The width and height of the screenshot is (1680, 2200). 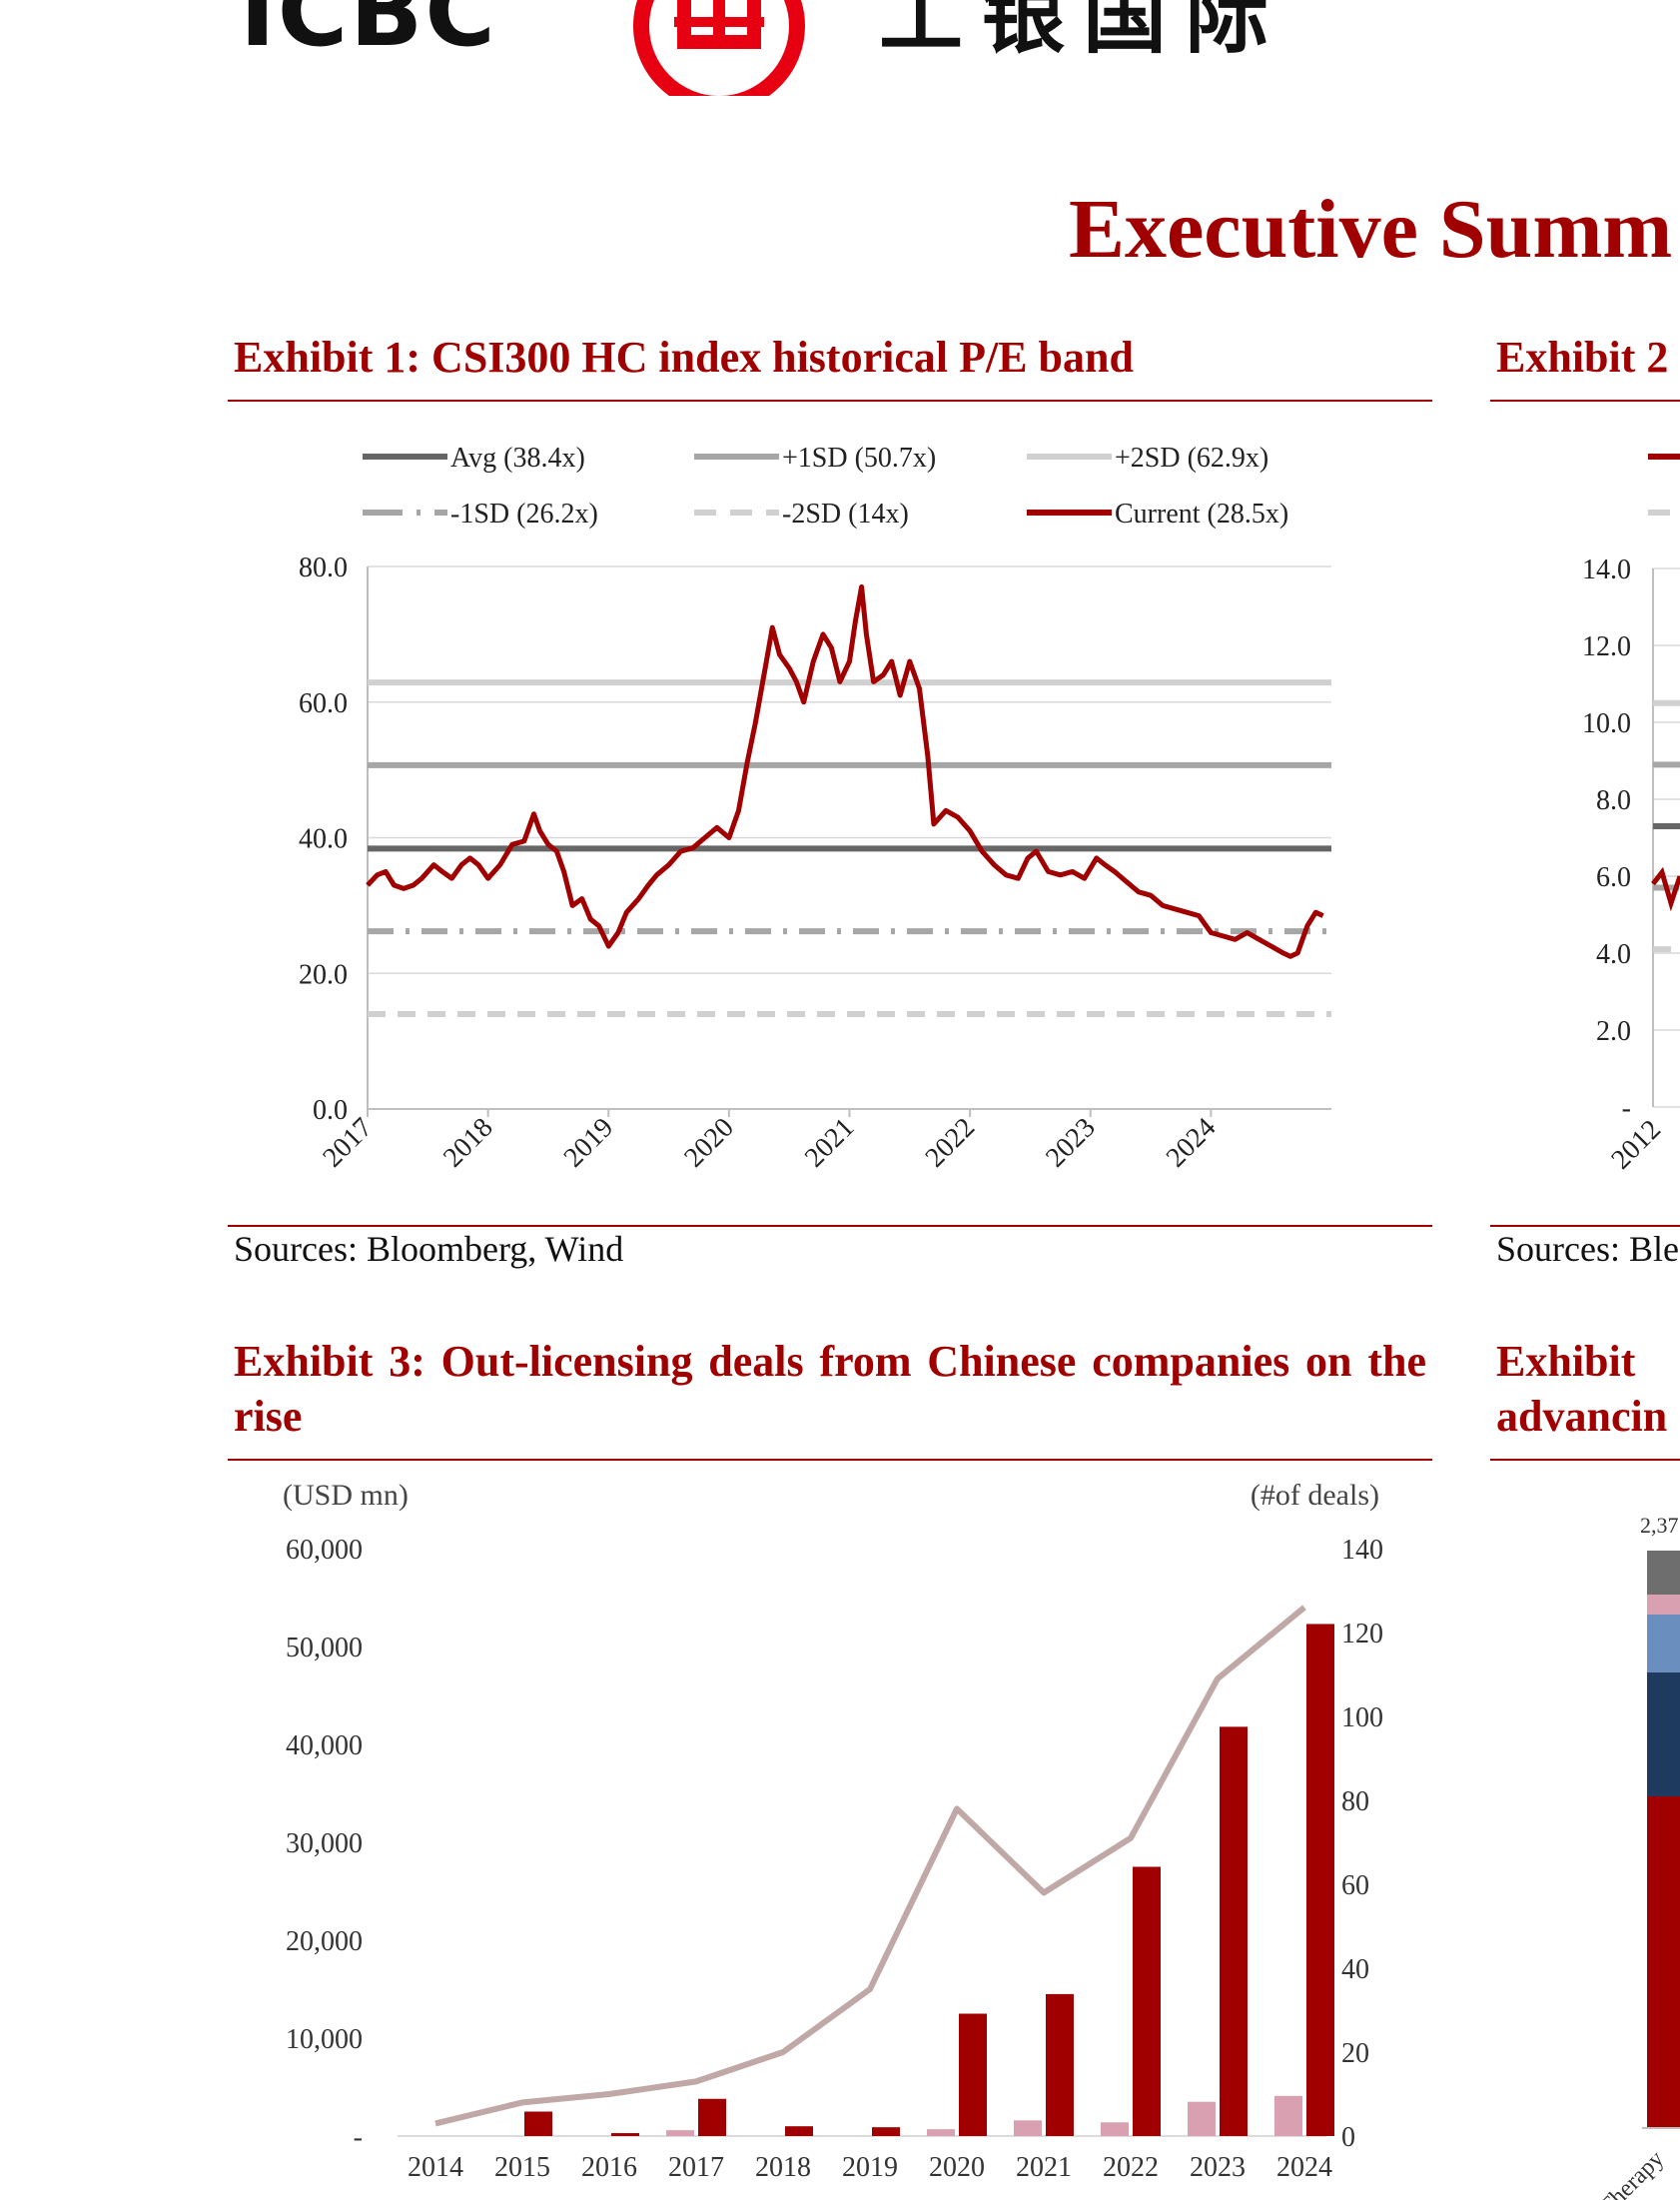 What do you see at coordinates (346, 1495) in the screenshot?
I see `left-axis-label: (USD mn)` at bounding box center [346, 1495].